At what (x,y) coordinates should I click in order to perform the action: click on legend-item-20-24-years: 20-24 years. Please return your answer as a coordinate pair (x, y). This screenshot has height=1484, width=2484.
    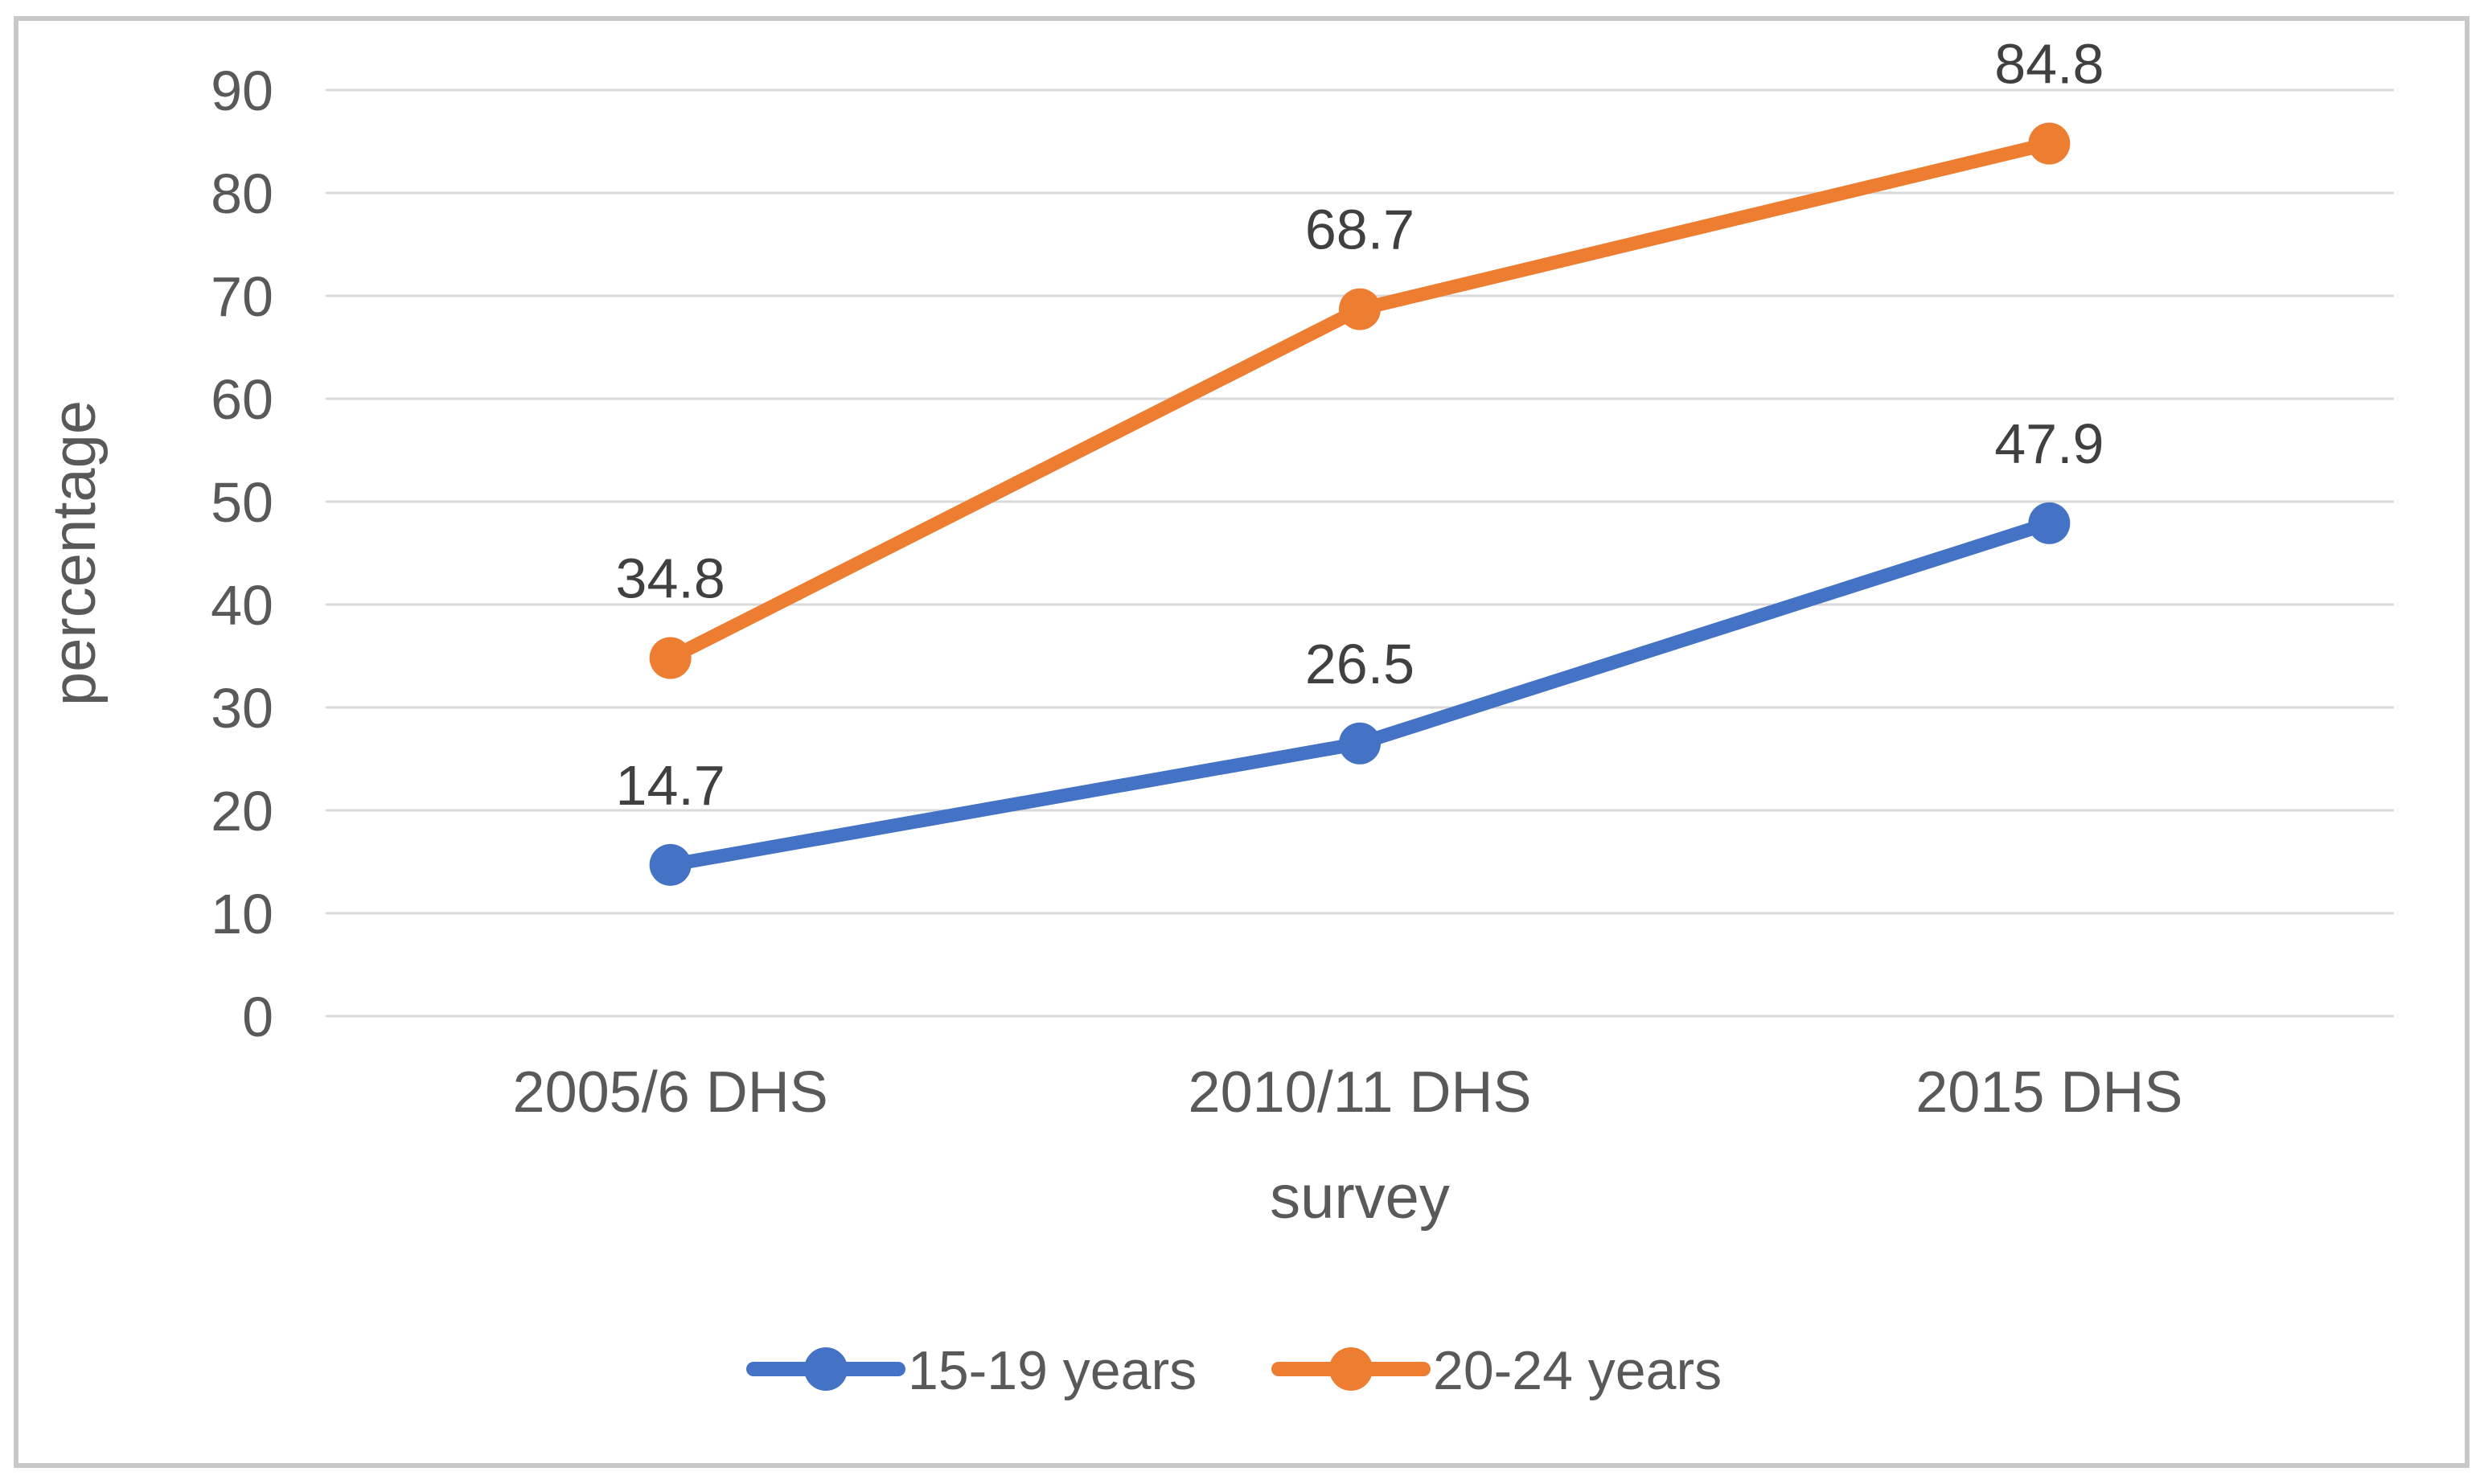
    Looking at the image, I should click on (1496, 1370).